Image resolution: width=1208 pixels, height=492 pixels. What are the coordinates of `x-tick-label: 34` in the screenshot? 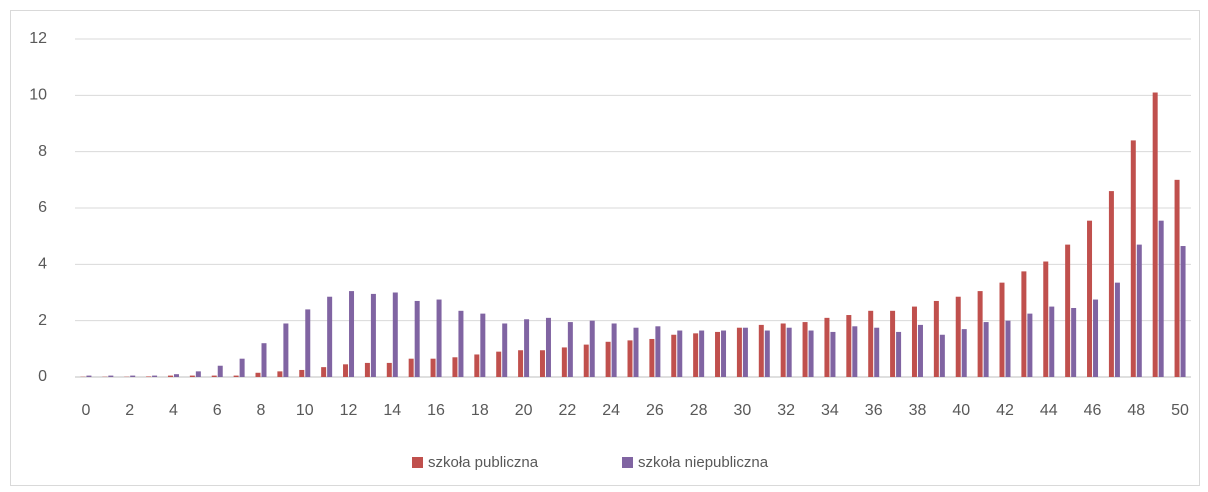 It's located at (830, 410).